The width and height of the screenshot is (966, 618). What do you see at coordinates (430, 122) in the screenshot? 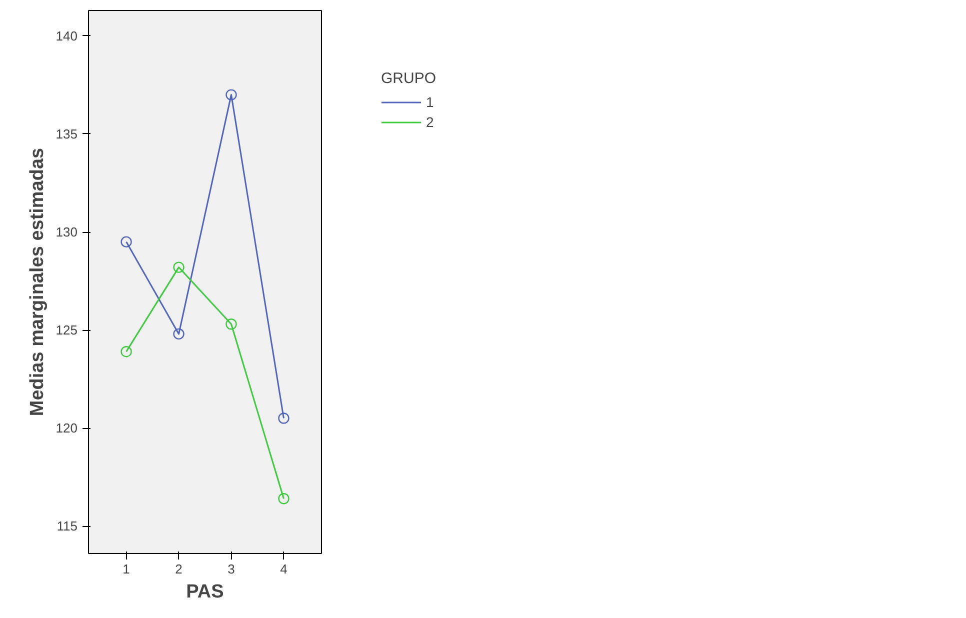
I see `legend-label: 2` at bounding box center [430, 122].